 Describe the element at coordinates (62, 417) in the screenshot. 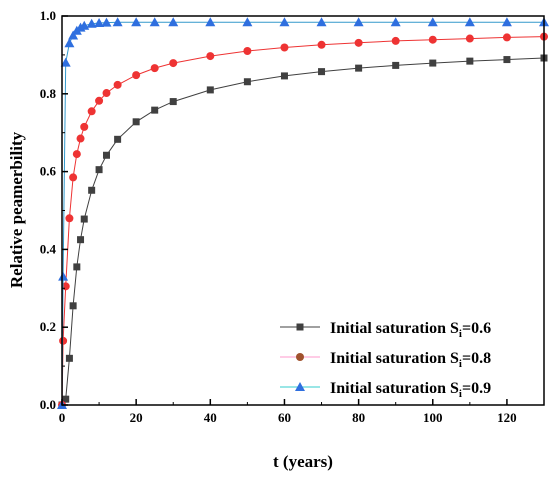

I see `x-tick-label: 0` at that location.